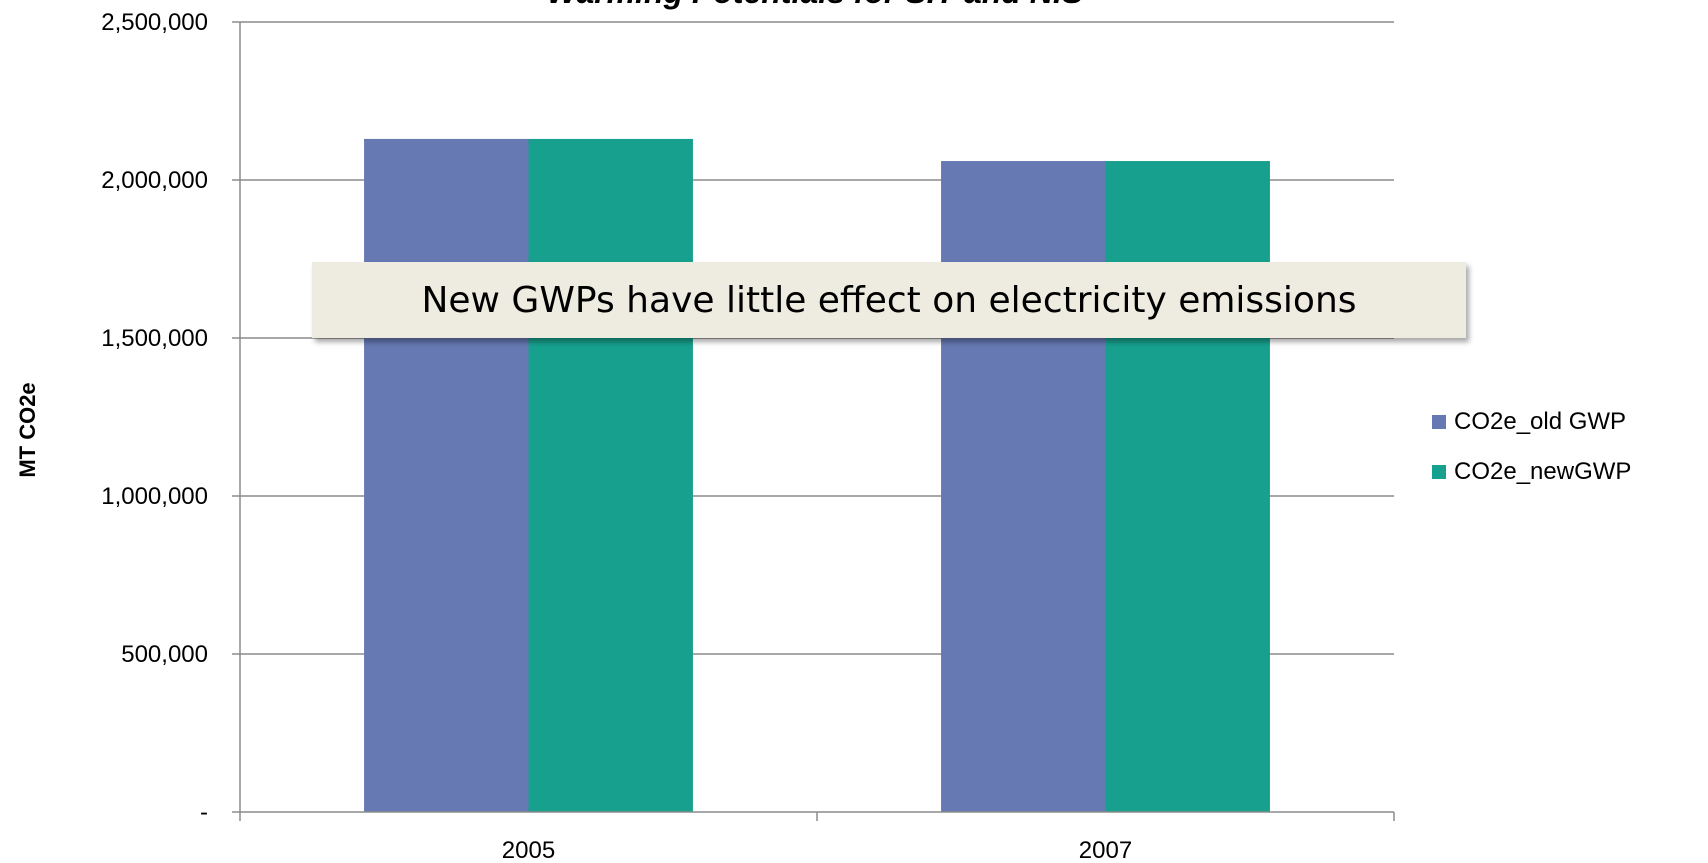  What do you see at coordinates (164, 654) in the screenshot?
I see `y-tick-label: 500,000` at bounding box center [164, 654].